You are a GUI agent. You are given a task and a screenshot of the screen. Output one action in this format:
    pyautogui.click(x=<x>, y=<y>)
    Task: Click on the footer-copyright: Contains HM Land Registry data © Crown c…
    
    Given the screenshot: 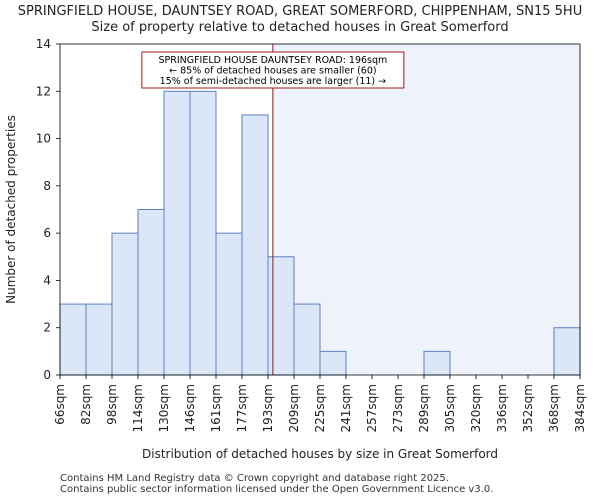 What is the action you would take?
    pyautogui.click(x=254, y=478)
    